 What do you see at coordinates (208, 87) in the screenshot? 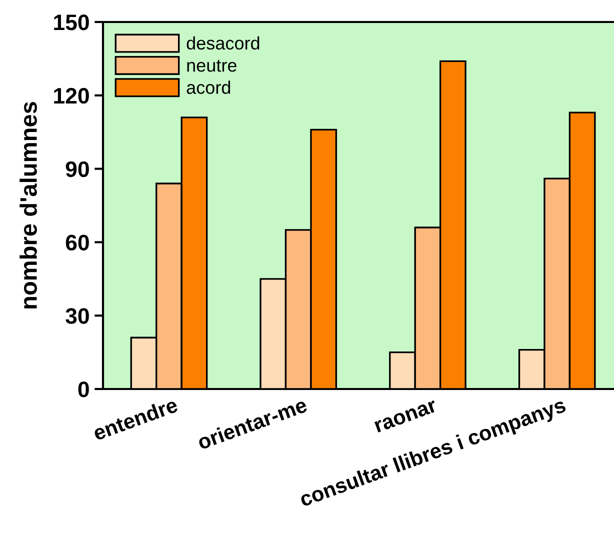
I see `legend-label: acord` at bounding box center [208, 87].